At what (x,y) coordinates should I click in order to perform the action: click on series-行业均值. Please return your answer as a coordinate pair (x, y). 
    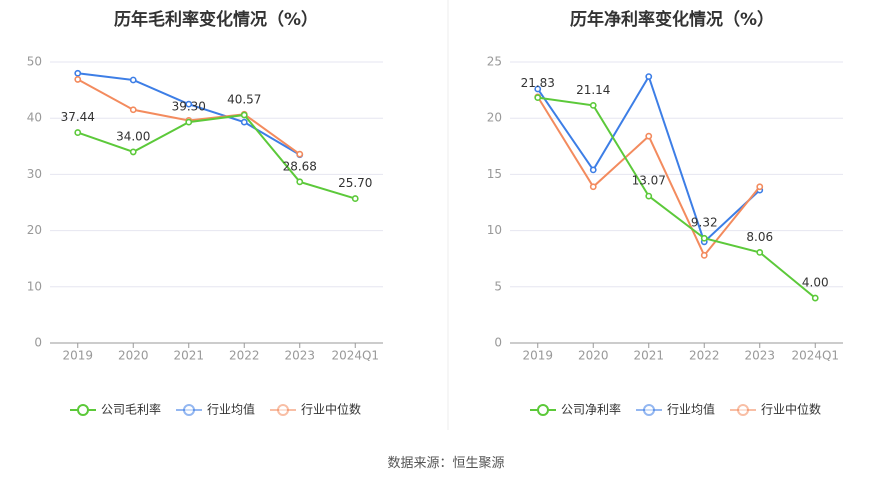
    Looking at the image, I should click on (649, 159).